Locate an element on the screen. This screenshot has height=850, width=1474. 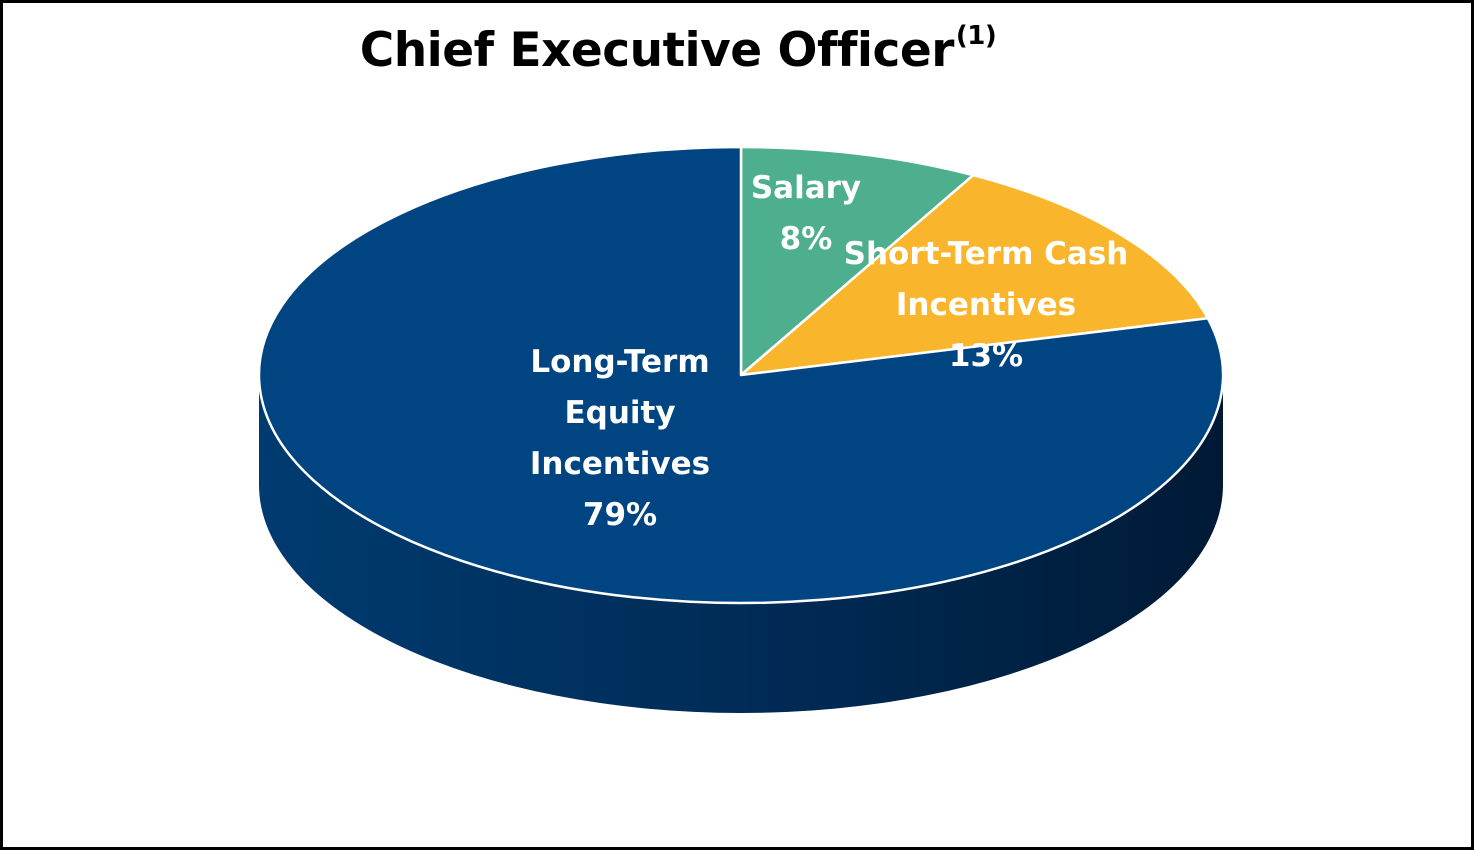
pie-category-label-2: Long-Term is located at coordinates (619, 362).